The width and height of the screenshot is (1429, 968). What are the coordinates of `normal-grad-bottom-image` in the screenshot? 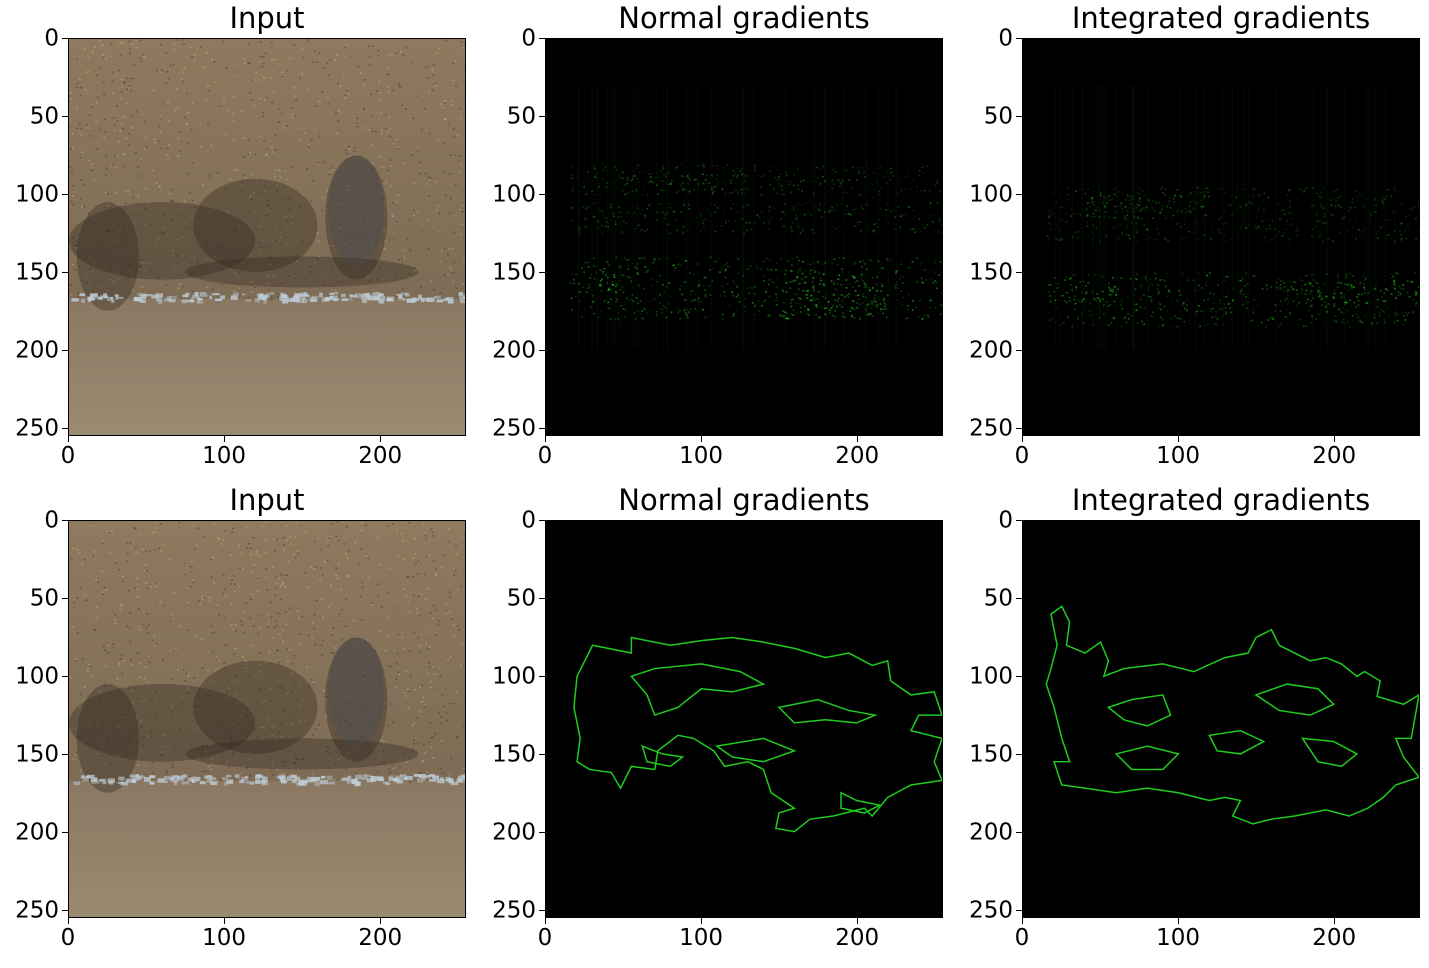 It's located at (744, 719).